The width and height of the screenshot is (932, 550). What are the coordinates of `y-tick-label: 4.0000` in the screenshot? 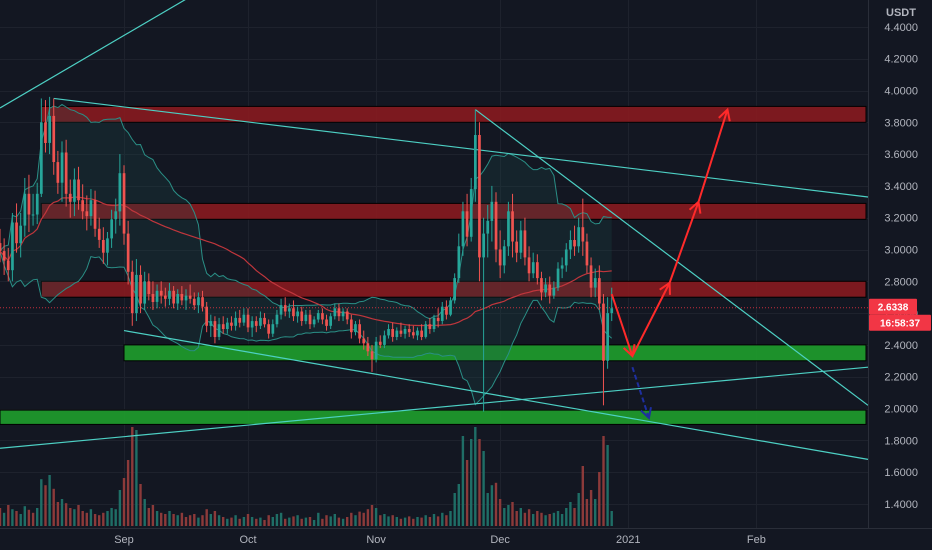 It's located at (901, 92).